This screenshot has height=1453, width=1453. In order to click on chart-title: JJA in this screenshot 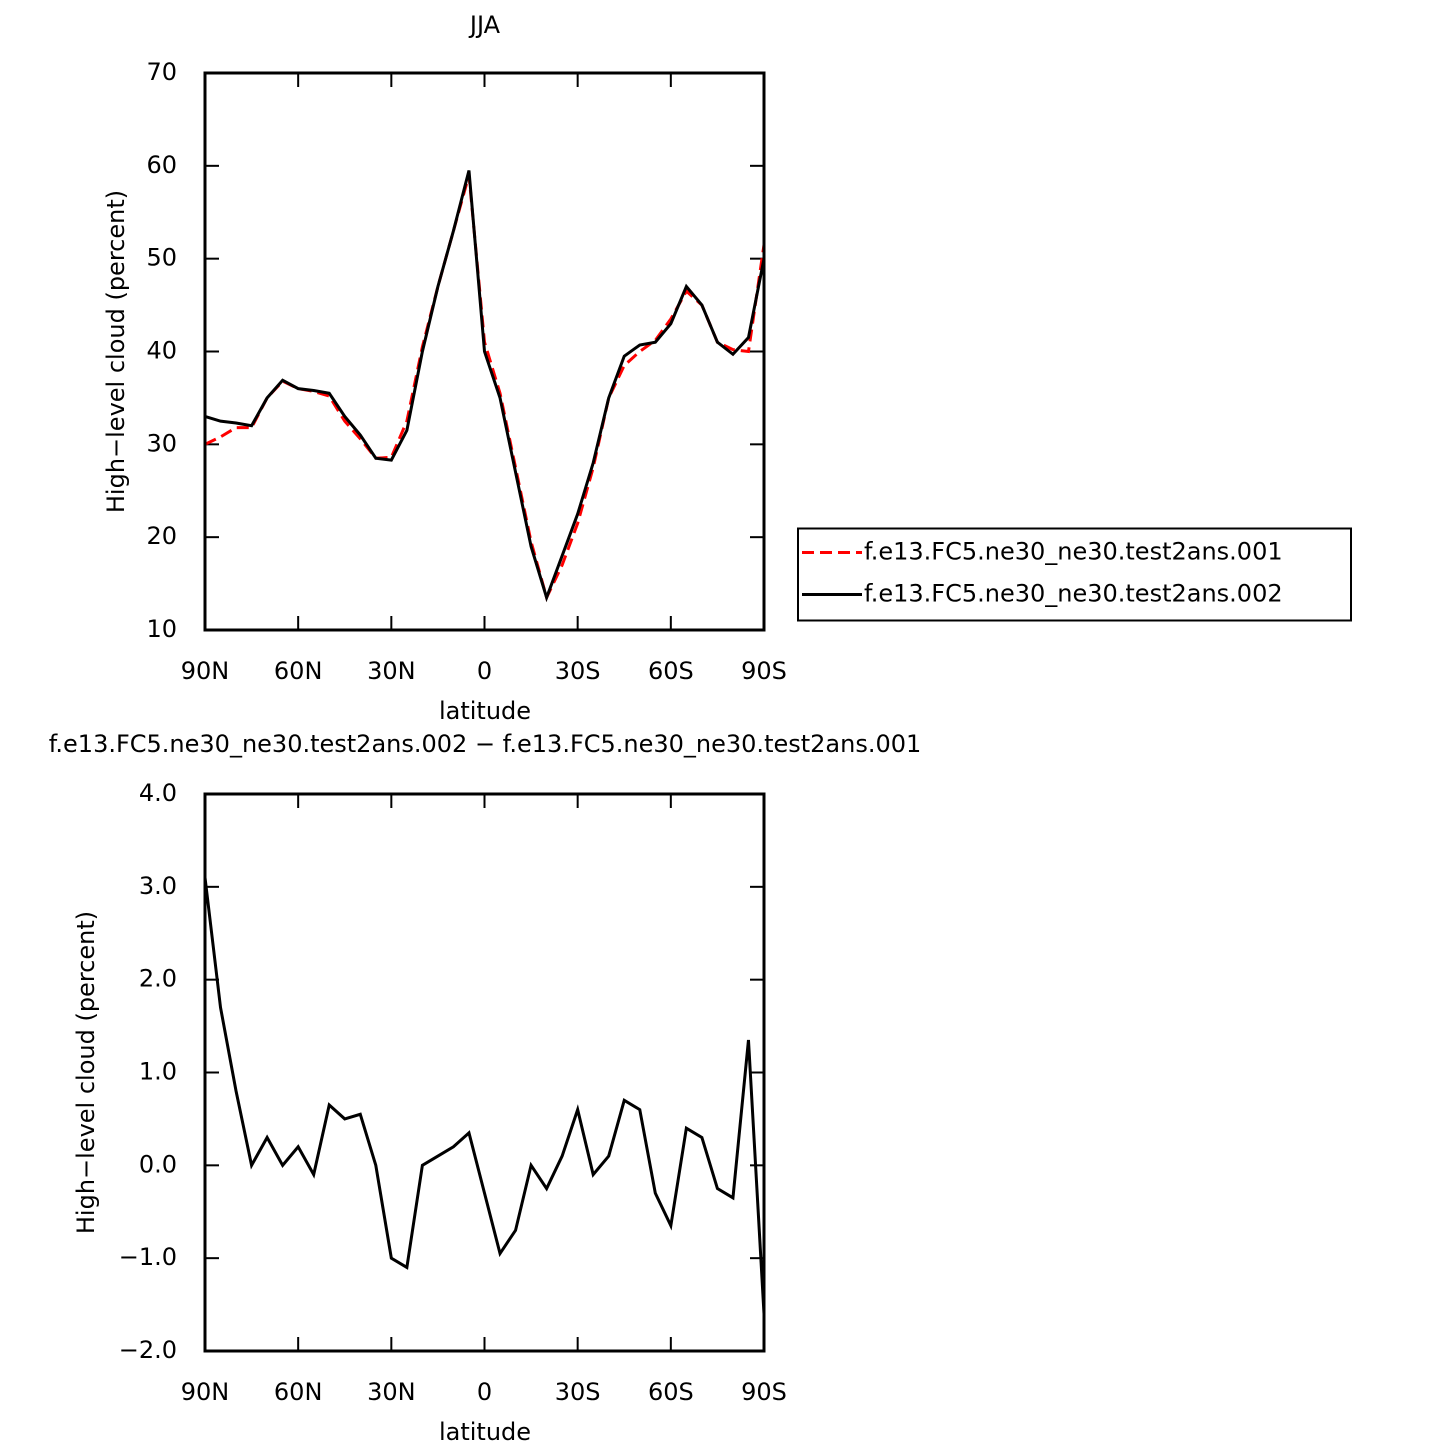, I will do `click(484, 25)`.